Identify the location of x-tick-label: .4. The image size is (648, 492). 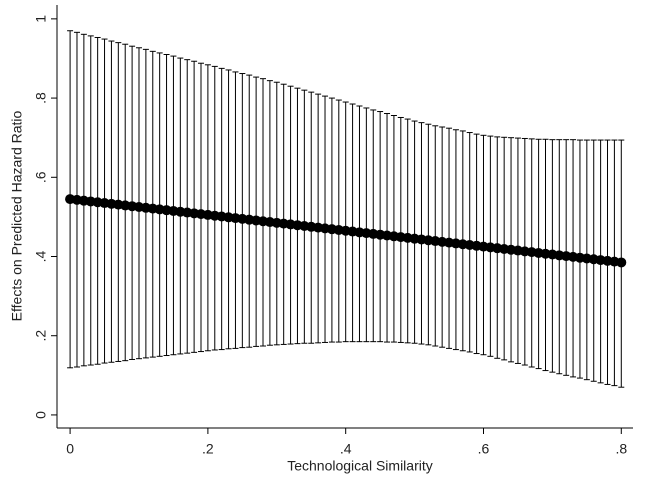
(346, 449).